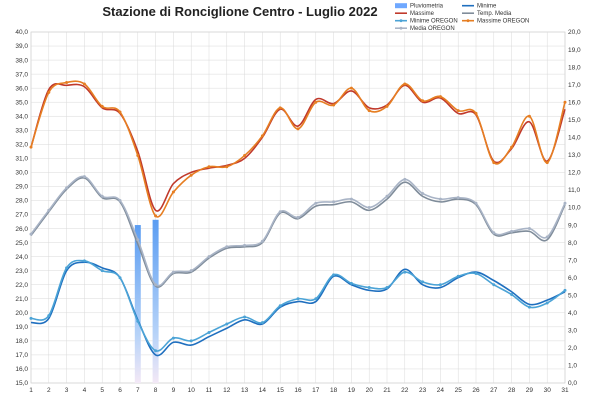  Describe the element at coordinates (574, 120) in the screenshot. I see `y2-tick-label: 15,0` at that location.